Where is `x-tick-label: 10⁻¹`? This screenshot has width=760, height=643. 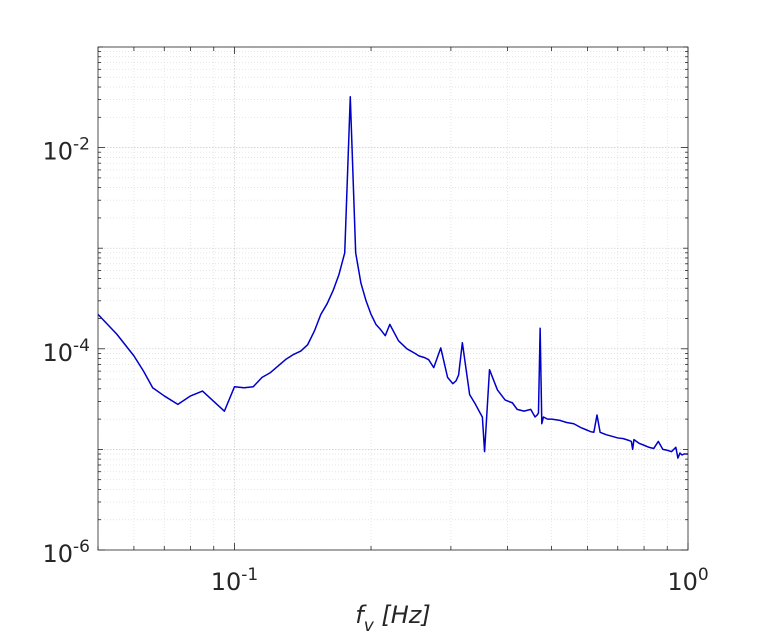
x-tick-label: 10⁻¹ is located at coordinates (235, 580).